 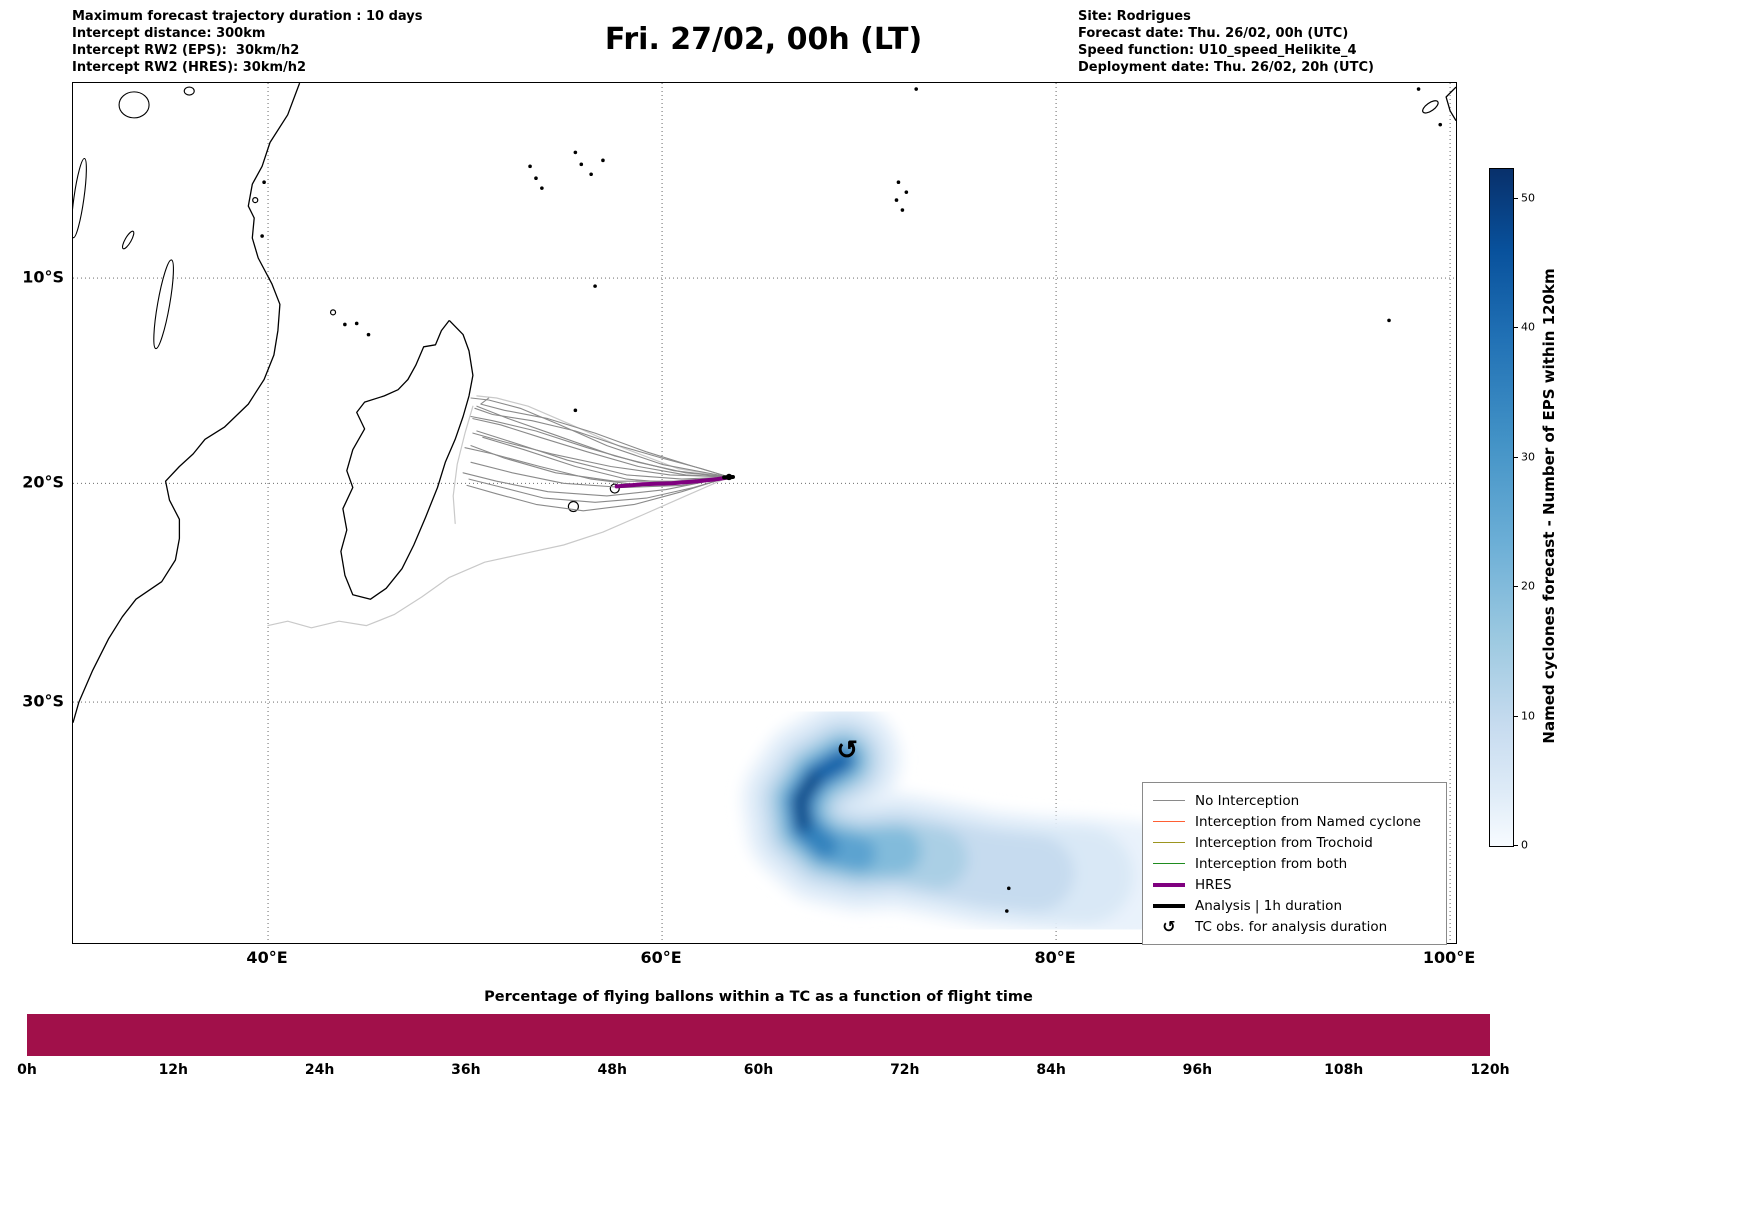 What do you see at coordinates (1501, 507) in the screenshot?
I see `colorbar` at bounding box center [1501, 507].